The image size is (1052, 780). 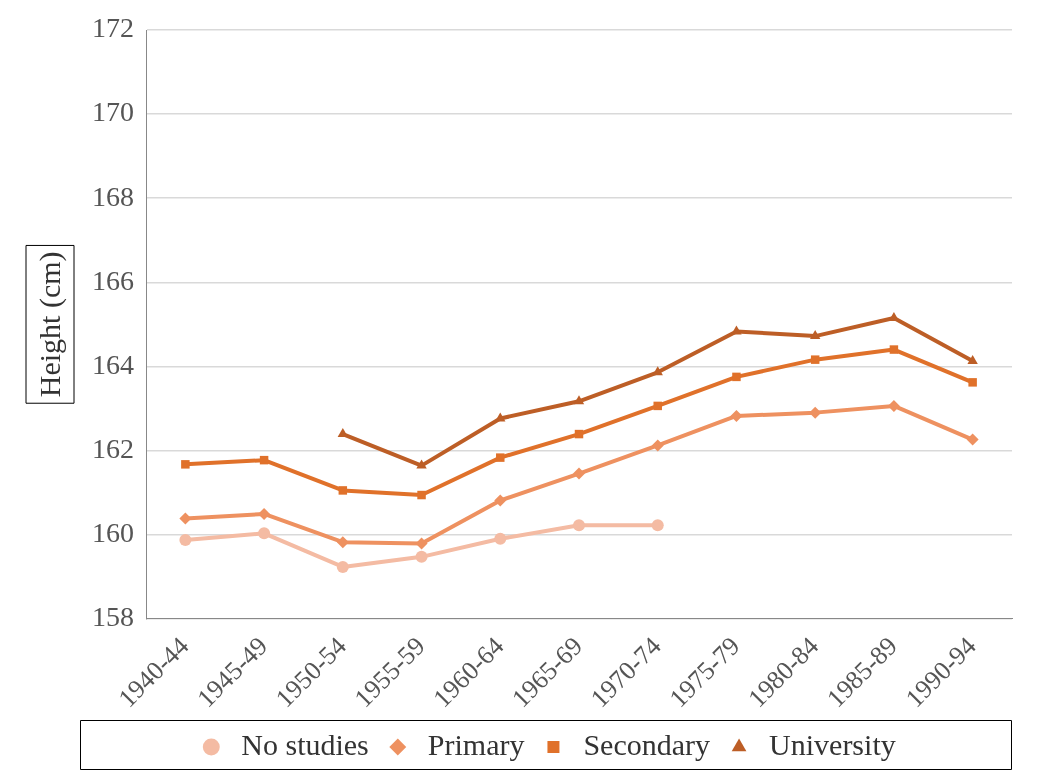 What do you see at coordinates (113, 196) in the screenshot?
I see `y-tick-label: 168` at bounding box center [113, 196].